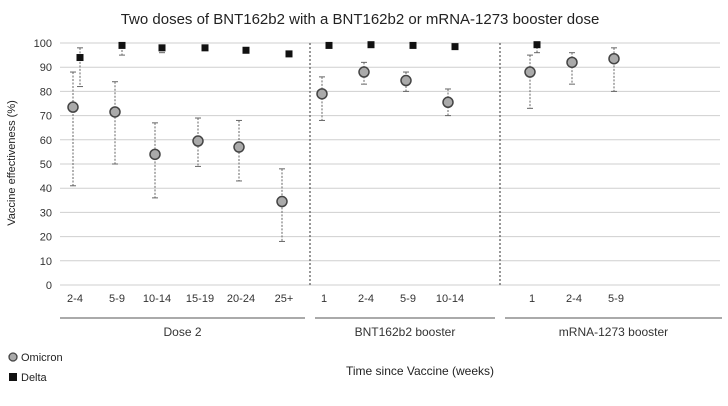 The image size is (728, 406). Describe the element at coordinates (13, 377) in the screenshot. I see `legend-delta-marker` at that location.